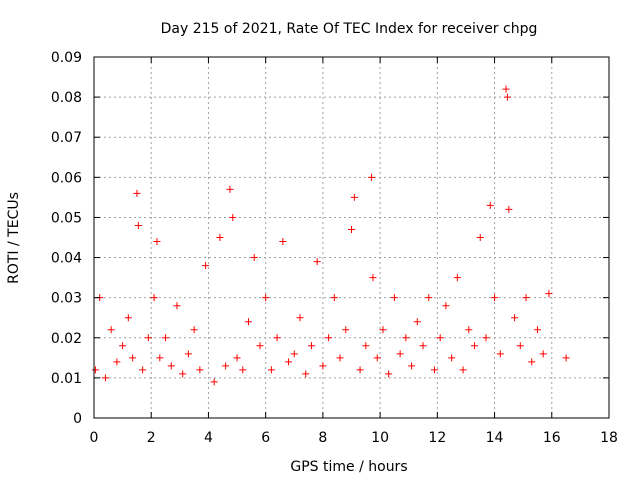  What do you see at coordinates (348, 467) in the screenshot?
I see `x-axis-label: GPS time / hours` at bounding box center [348, 467].